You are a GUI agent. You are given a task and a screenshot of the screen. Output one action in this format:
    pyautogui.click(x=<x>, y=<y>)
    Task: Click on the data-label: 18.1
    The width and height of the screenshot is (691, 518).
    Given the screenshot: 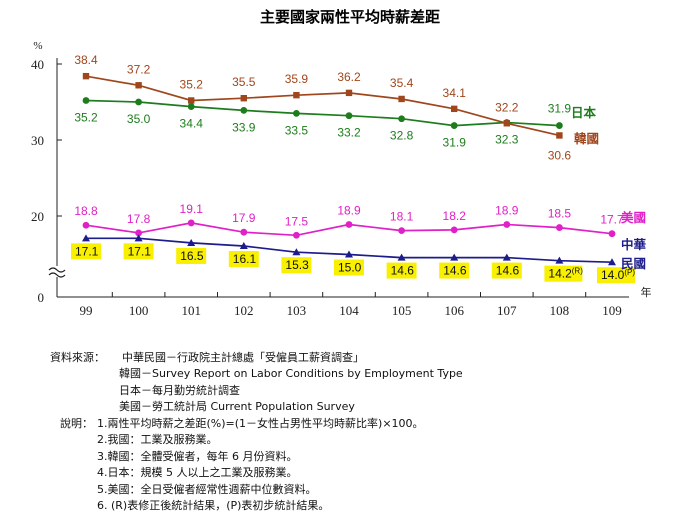 What is the action you would take?
    pyautogui.click(x=402, y=217)
    